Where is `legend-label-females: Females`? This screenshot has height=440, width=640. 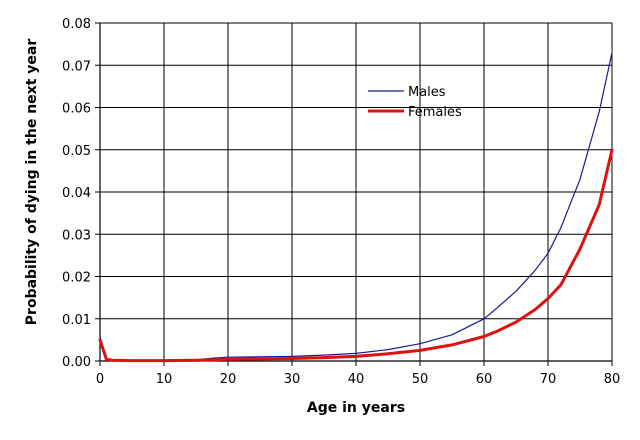 legend-label-females: Females is located at coordinates (435, 112).